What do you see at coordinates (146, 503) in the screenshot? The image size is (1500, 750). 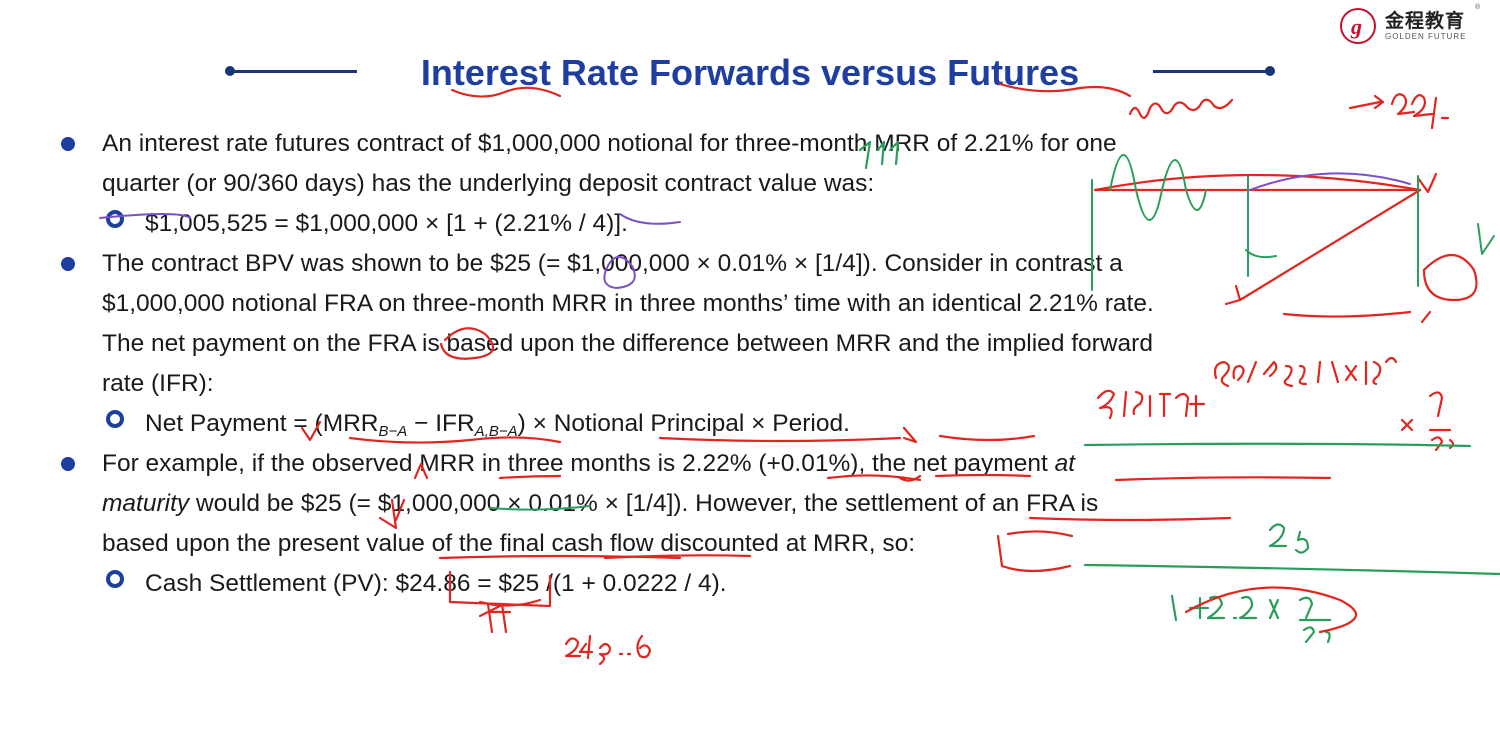 I see `bullet-3-line-2-italic: maturity` at bounding box center [146, 503].